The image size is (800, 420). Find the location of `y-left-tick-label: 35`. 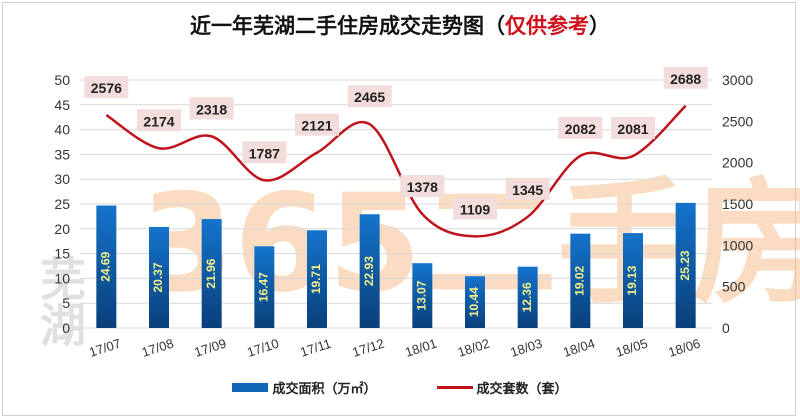

y-left-tick-label: 35 is located at coordinates (62, 154).